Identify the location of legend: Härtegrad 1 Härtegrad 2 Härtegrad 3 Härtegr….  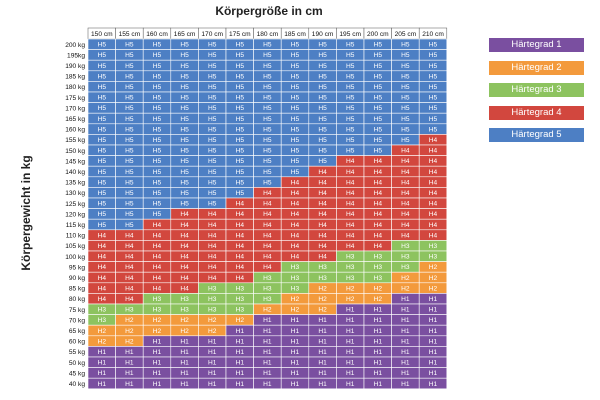
(536, 94).